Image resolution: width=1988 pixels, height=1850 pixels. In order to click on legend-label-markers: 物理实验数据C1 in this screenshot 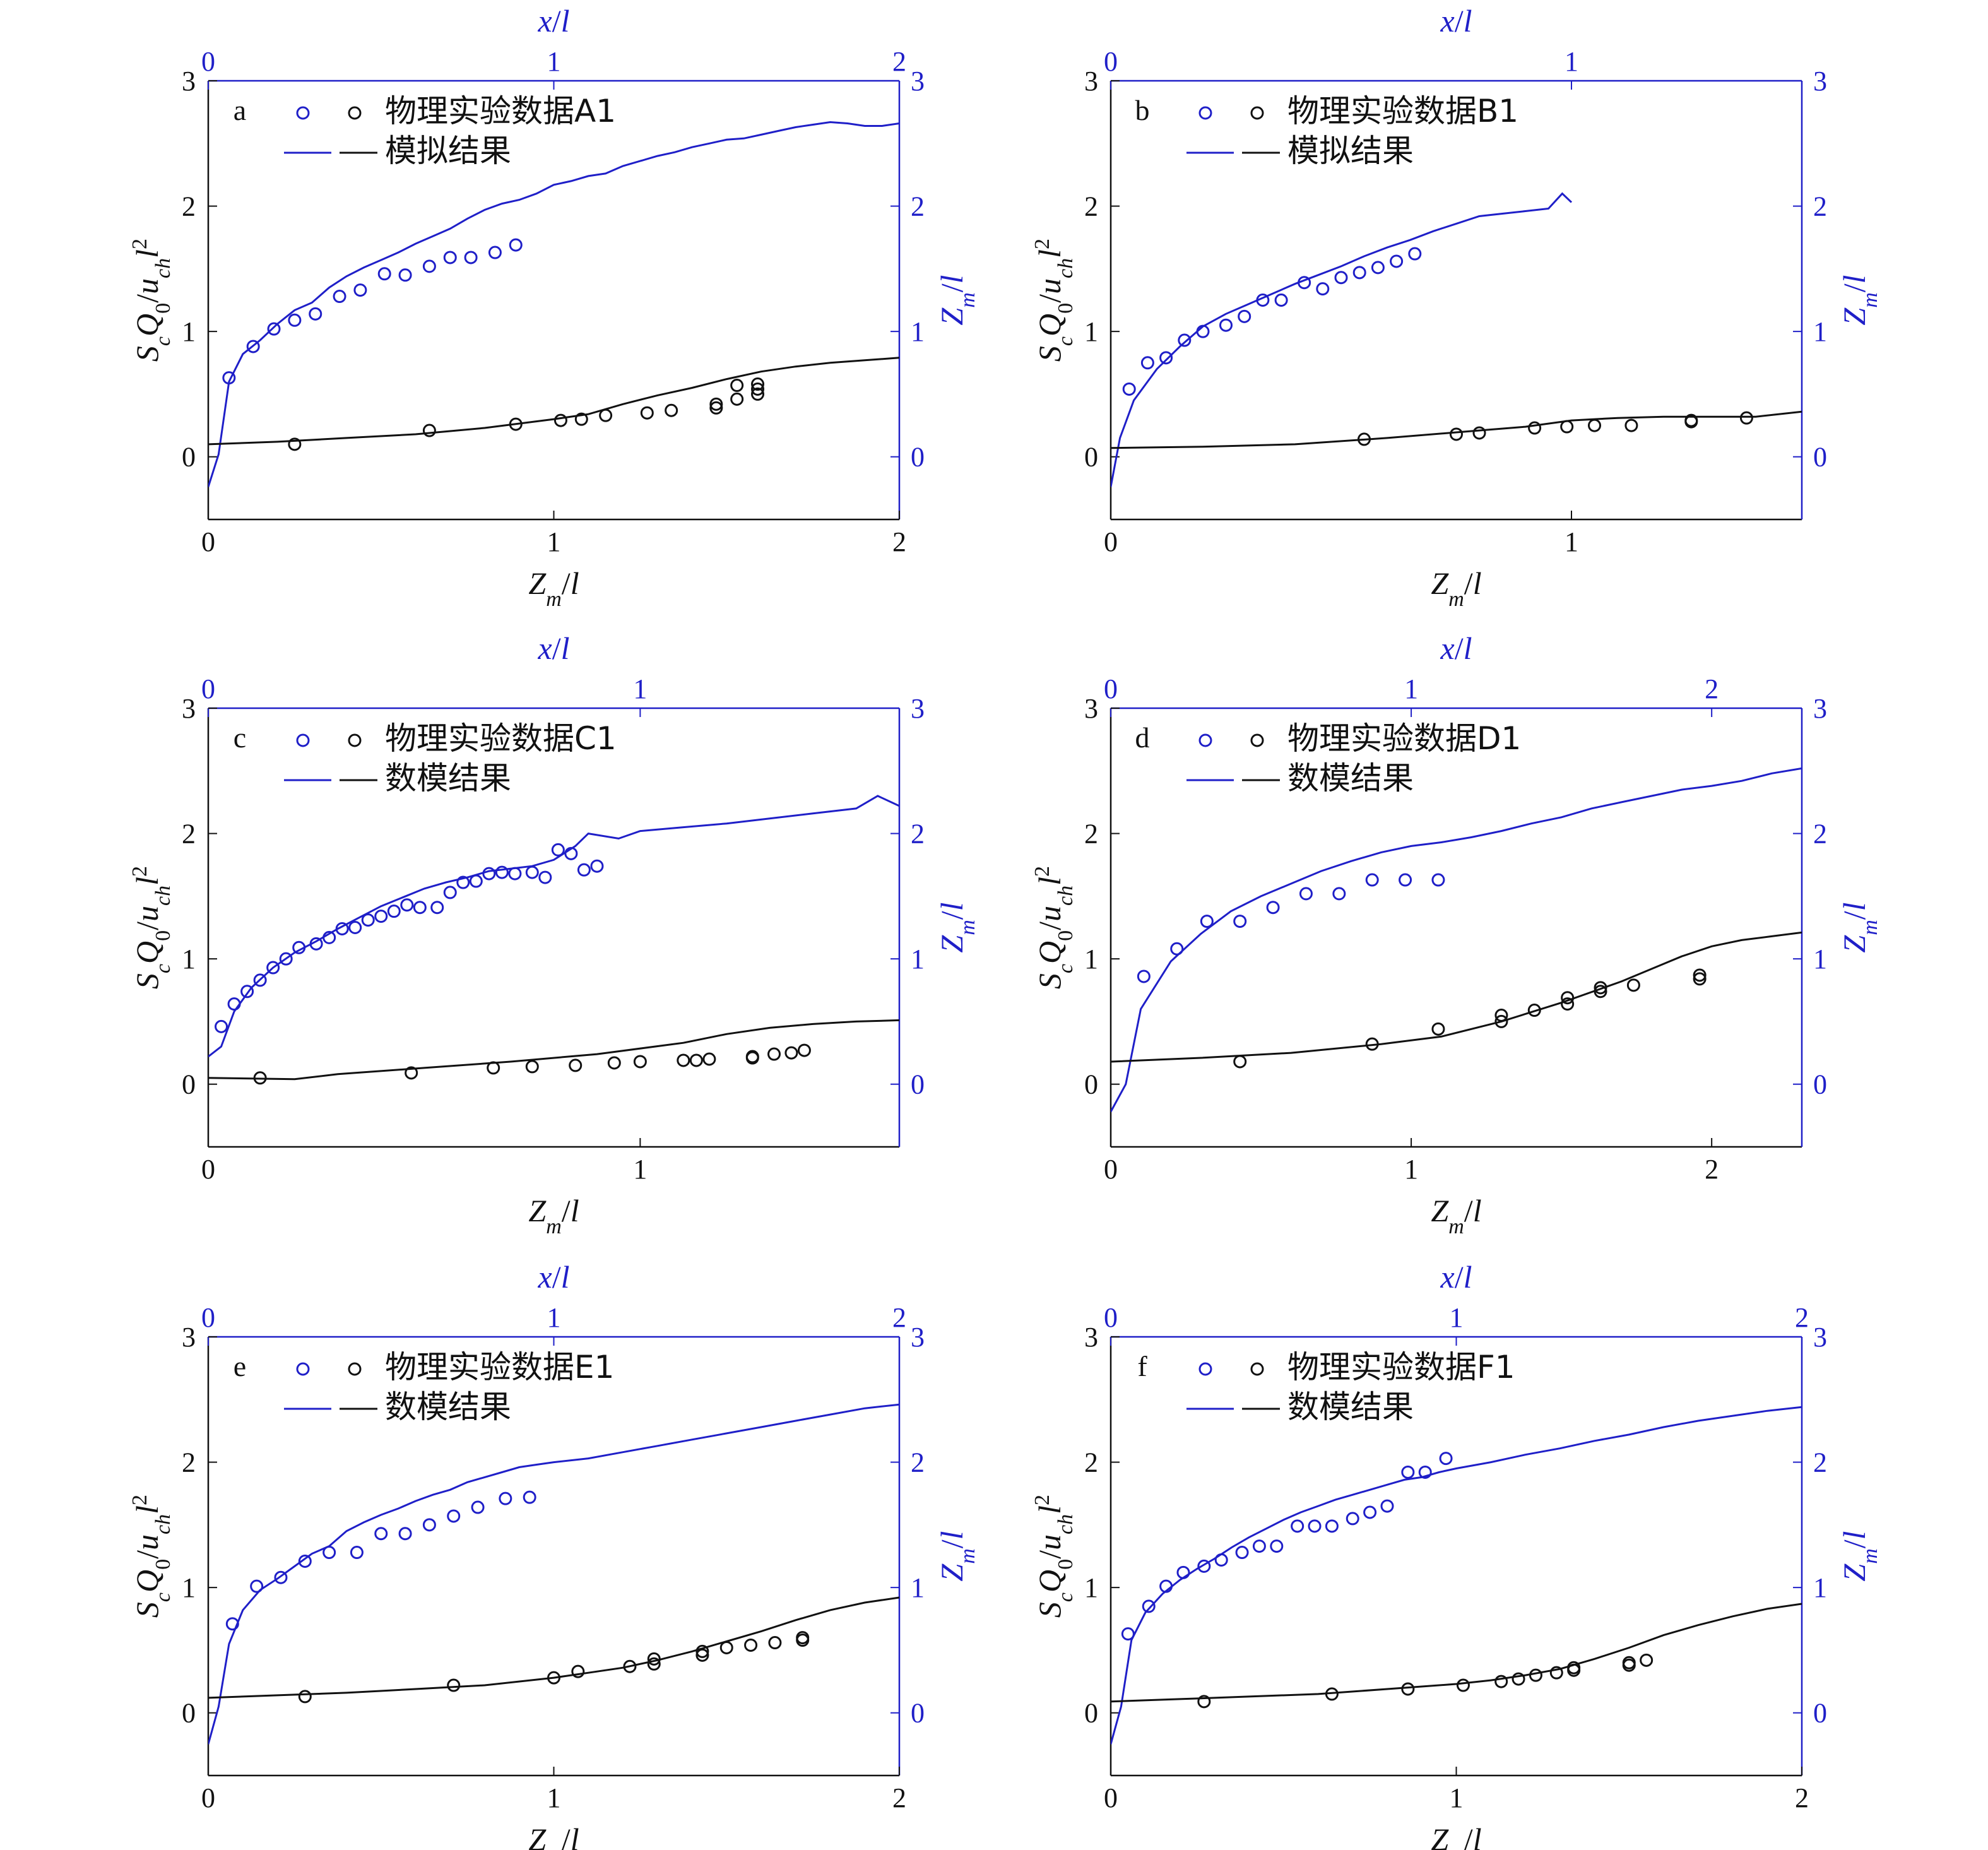, I will do `click(501, 738)`.